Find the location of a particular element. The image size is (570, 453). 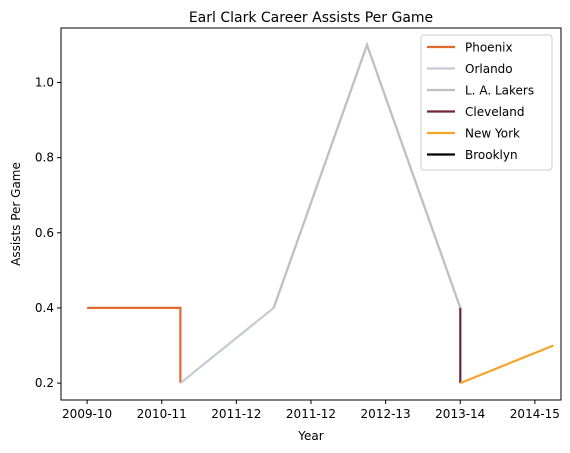

x-tick-label: 2013-14 is located at coordinates (460, 414).